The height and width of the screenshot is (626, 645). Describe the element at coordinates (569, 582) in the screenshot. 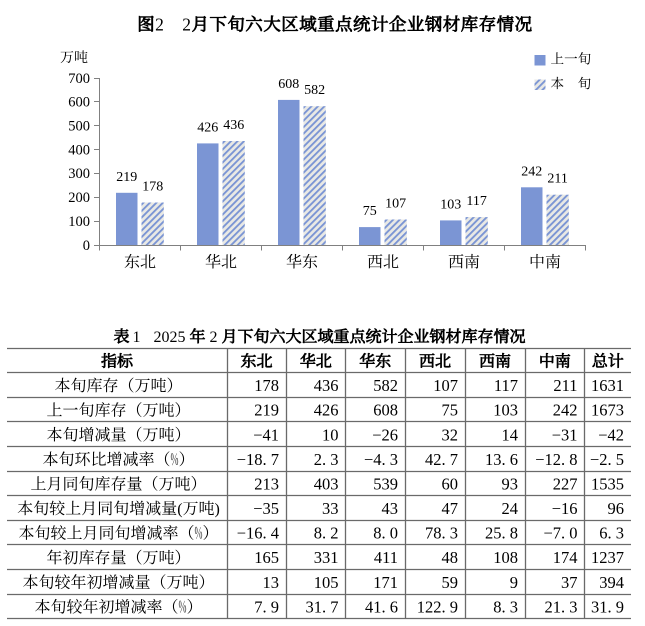

I see `svg-text: 37` at that location.